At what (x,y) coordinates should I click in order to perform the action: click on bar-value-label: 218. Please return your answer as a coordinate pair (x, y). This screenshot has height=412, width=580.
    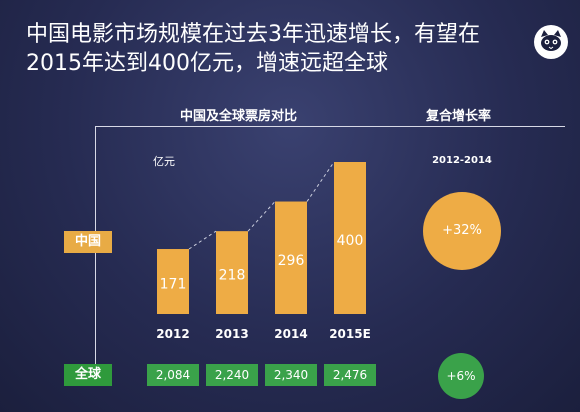
    Looking at the image, I should click on (232, 276).